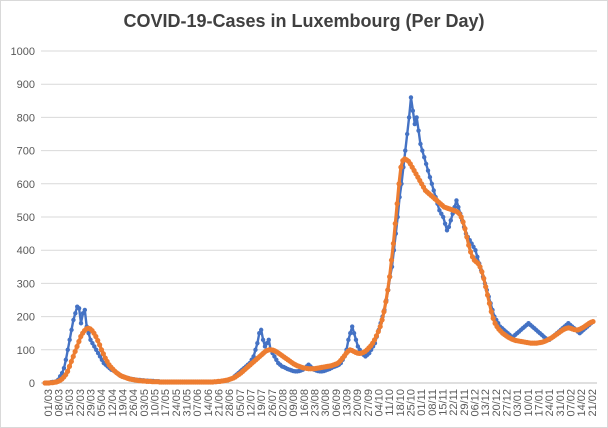 This screenshot has width=608, height=428. I want to click on x-tick-label: 17/05, so click(166, 403).